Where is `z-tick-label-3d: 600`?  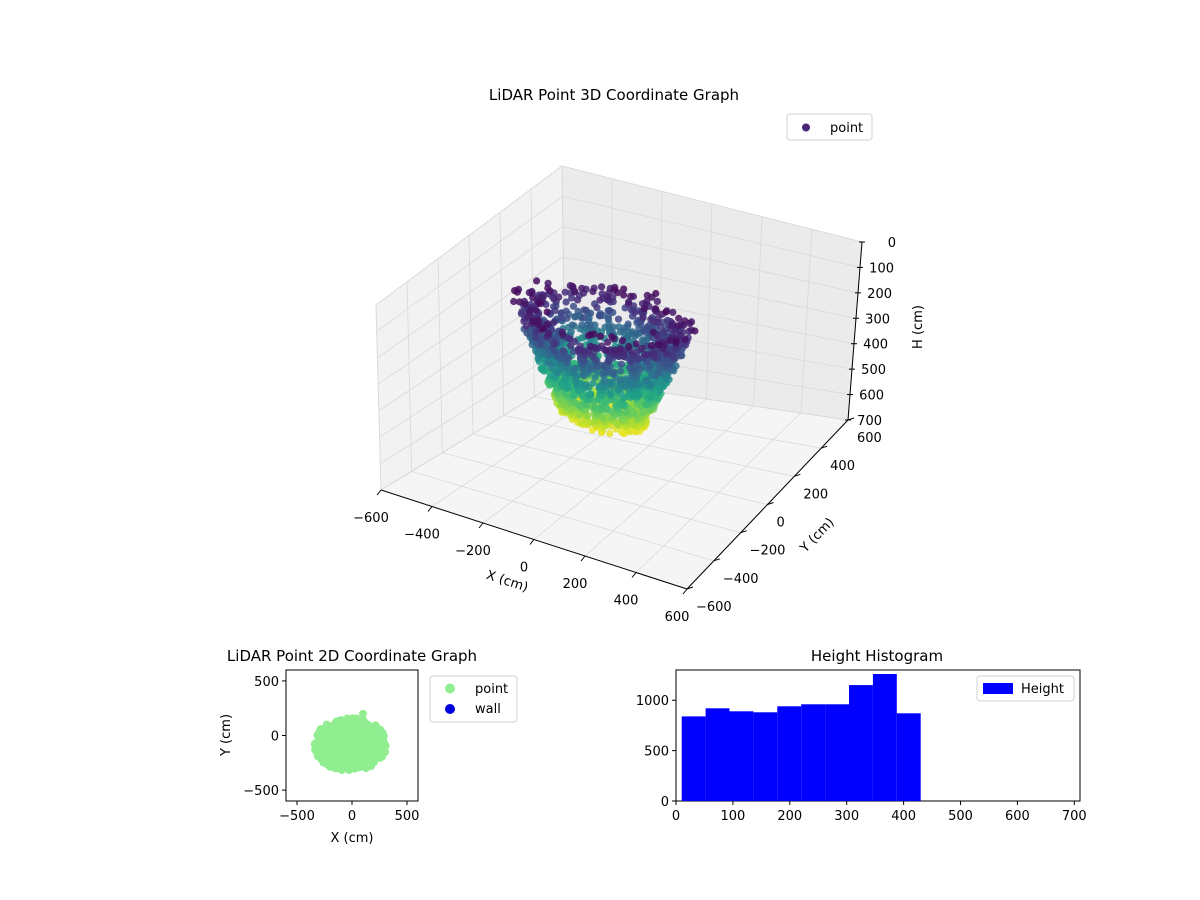 z-tick-label-3d: 600 is located at coordinates (871, 396).